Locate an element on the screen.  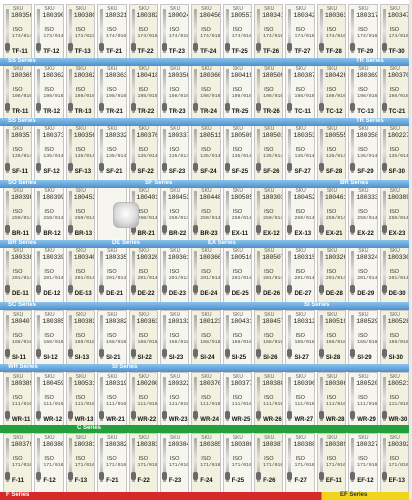
product-card: SKU 180227 ISO 135/014 SF-30 is located at coordinates (394, 154).